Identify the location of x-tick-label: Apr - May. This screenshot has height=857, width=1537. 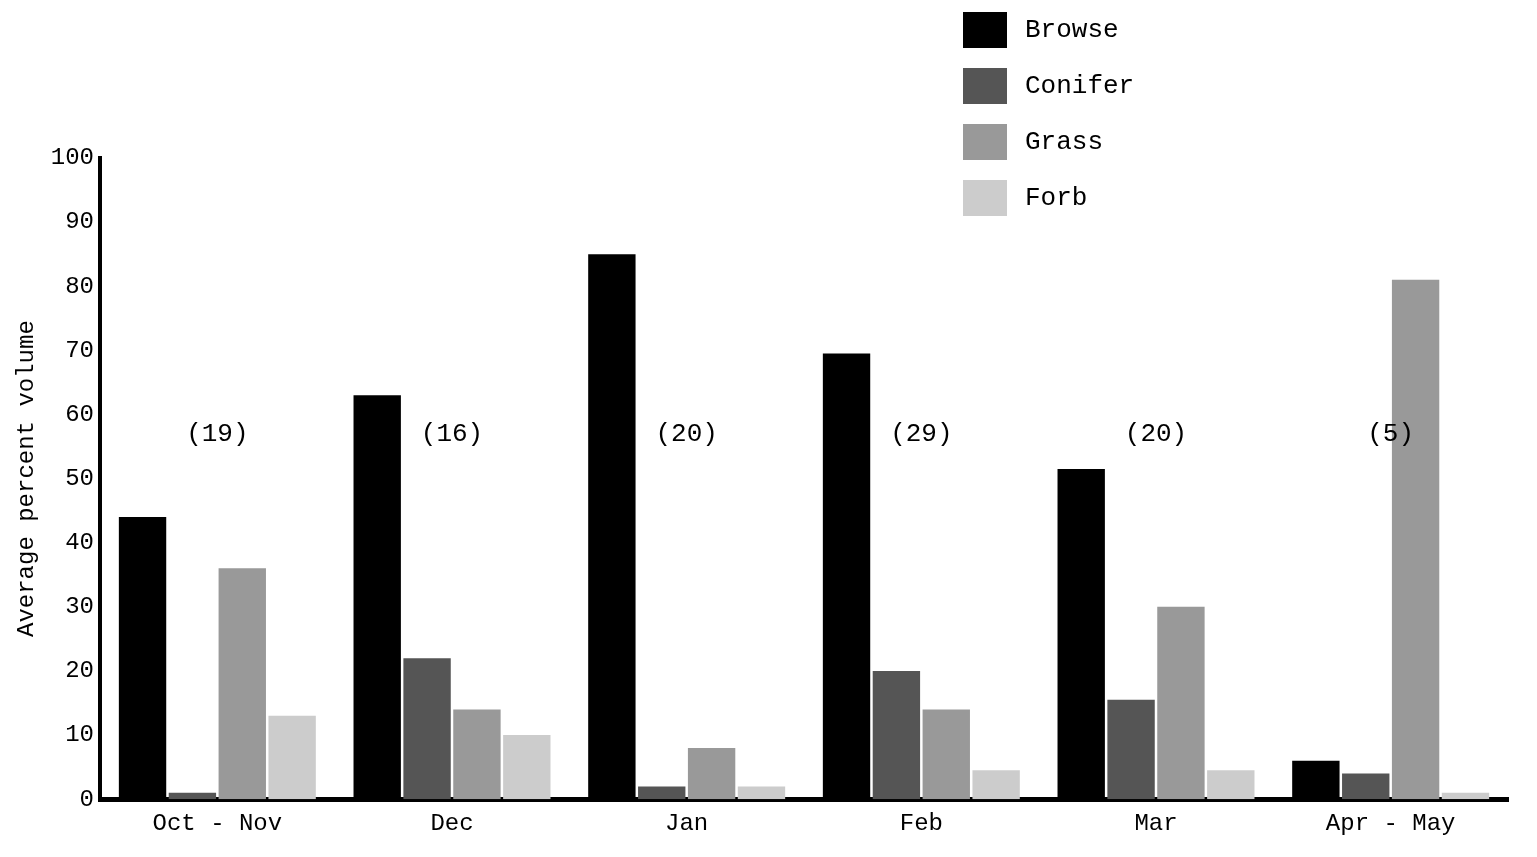
(1390, 823).